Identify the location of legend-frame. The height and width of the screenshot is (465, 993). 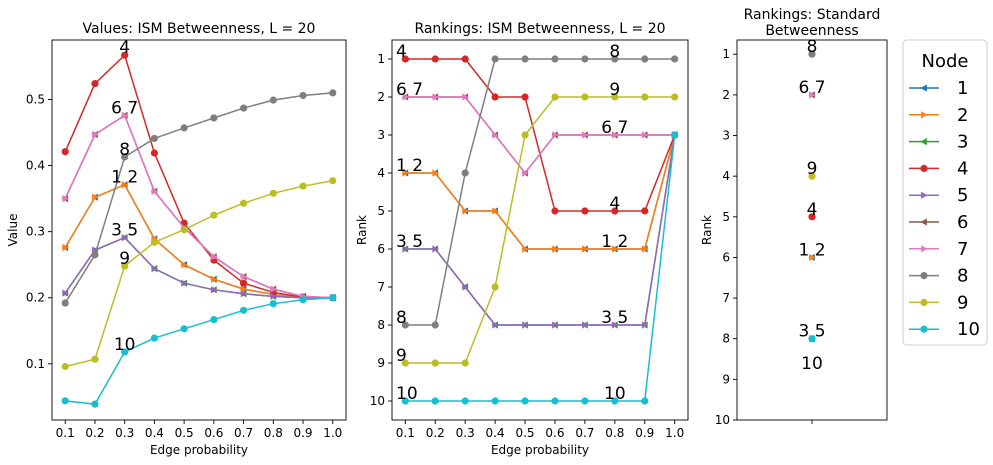
(945, 192).